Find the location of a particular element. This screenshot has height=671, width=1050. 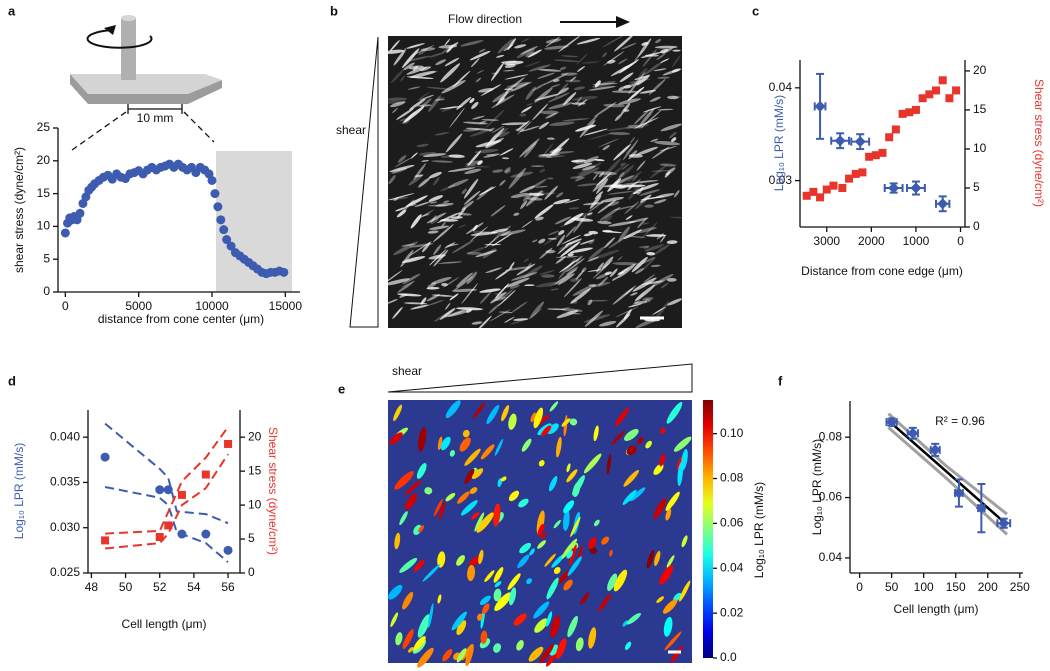

flow-arrow-head is located at coordinates (623, 22).